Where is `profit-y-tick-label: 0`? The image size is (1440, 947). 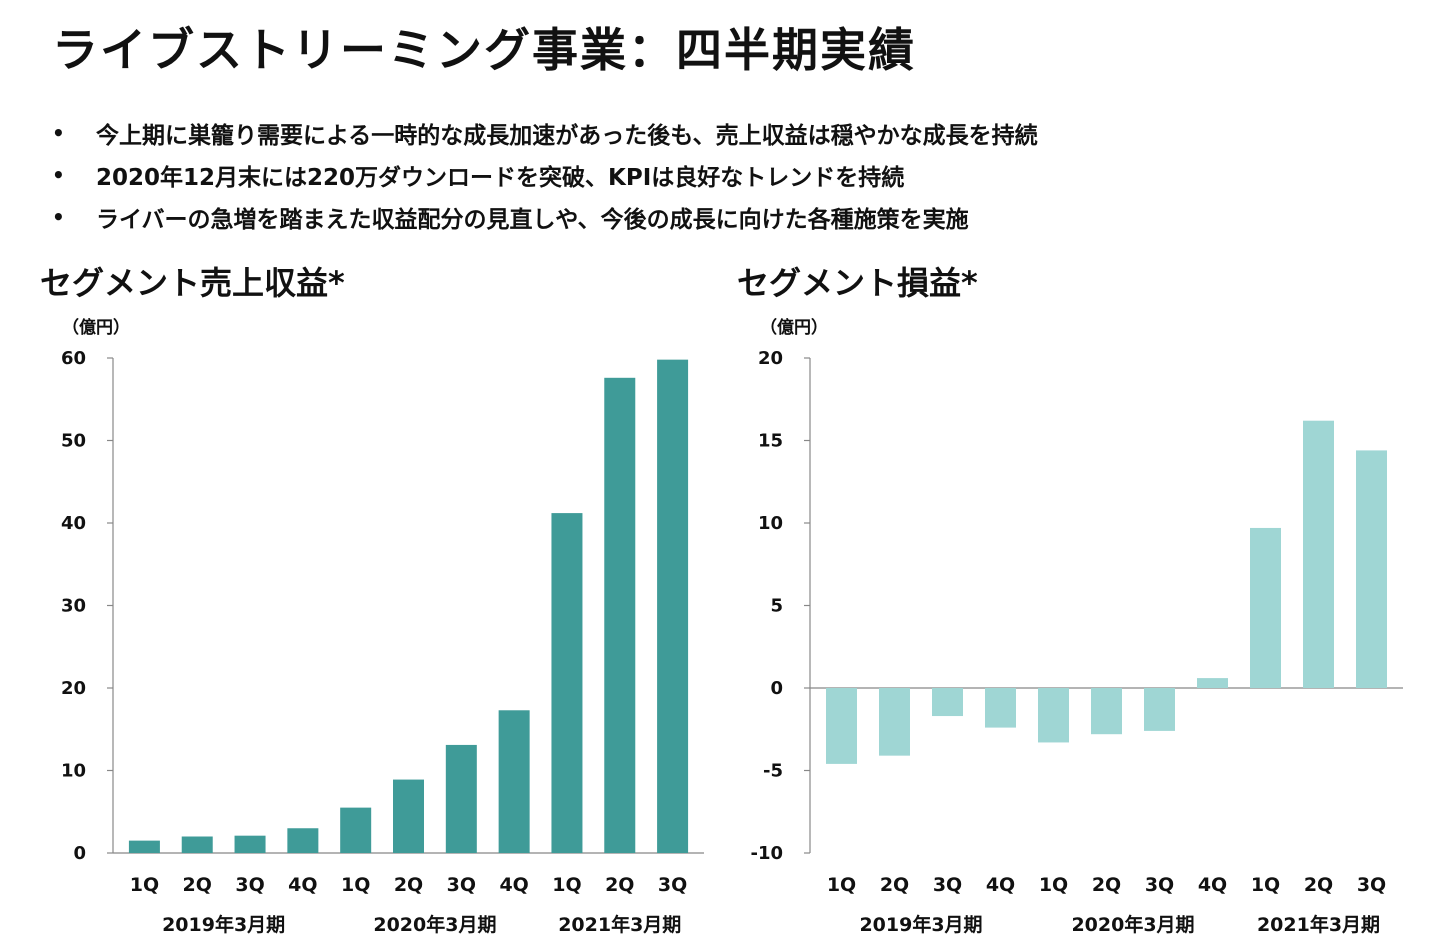 profit-y-tick-label: 0 is located at coordinates (776, 688).